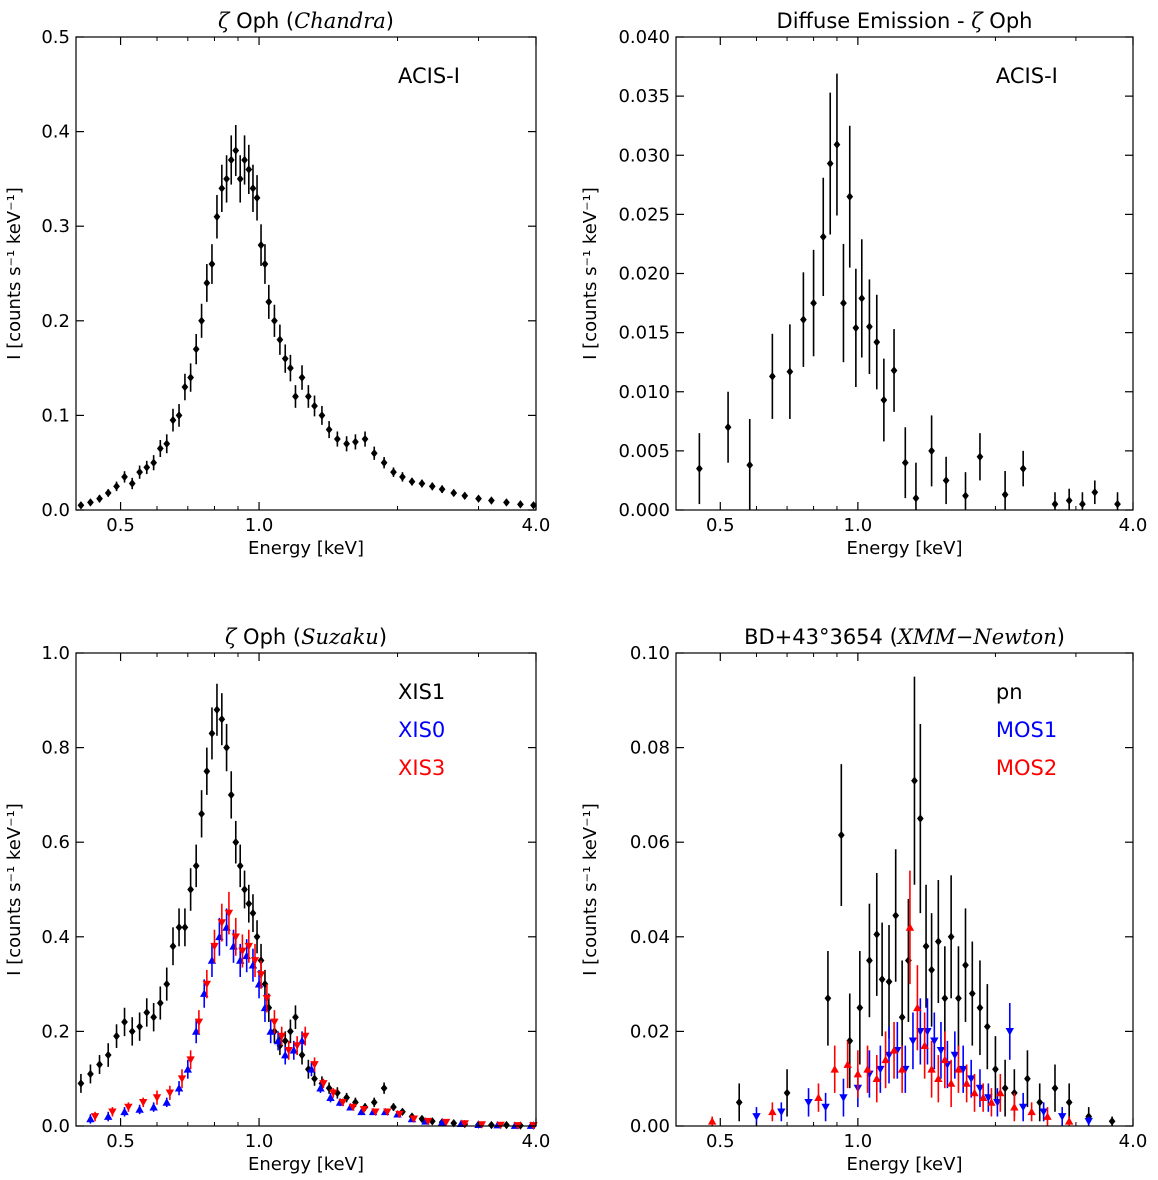  I want to click on x-tick-label: 1.0, so click(858, 525).